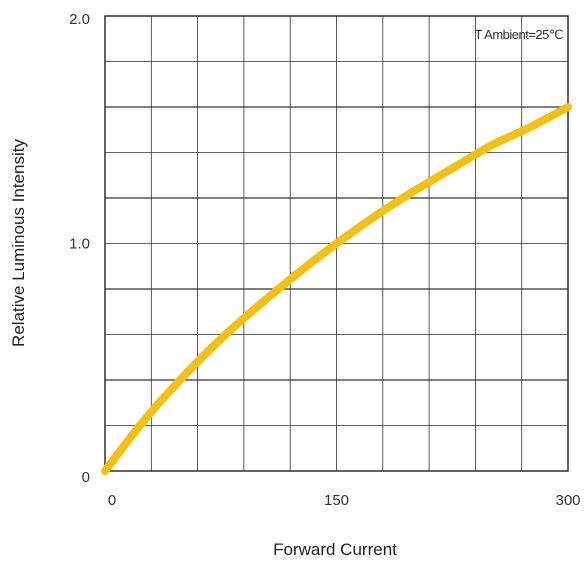 This screenshot has height=565, width=585. I want to click on y-tick-label: 2.0, so click(79, 19).